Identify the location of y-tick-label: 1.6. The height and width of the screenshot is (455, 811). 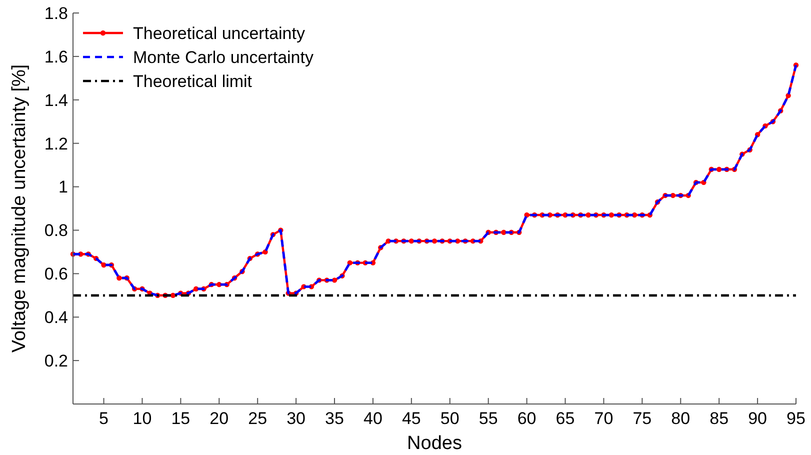
(56, 56).